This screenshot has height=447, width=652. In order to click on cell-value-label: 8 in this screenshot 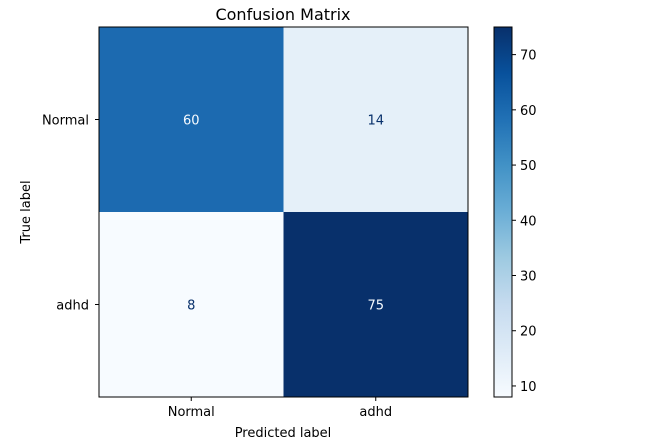, I will do `click(191, 306)`.